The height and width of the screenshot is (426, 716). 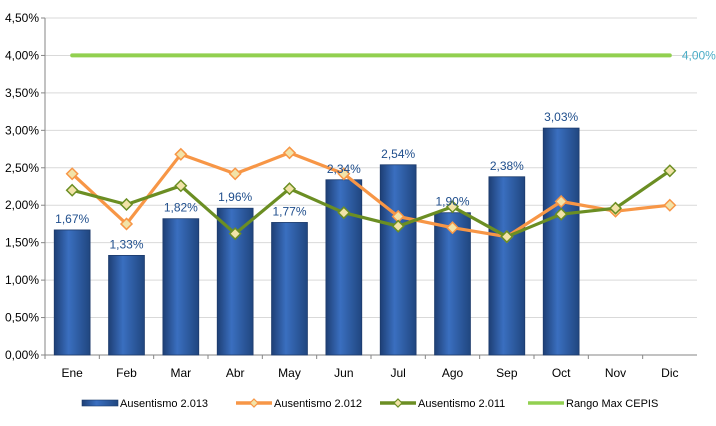 I want to click on x-tick-label: Oct, so click(x=561, y=373).